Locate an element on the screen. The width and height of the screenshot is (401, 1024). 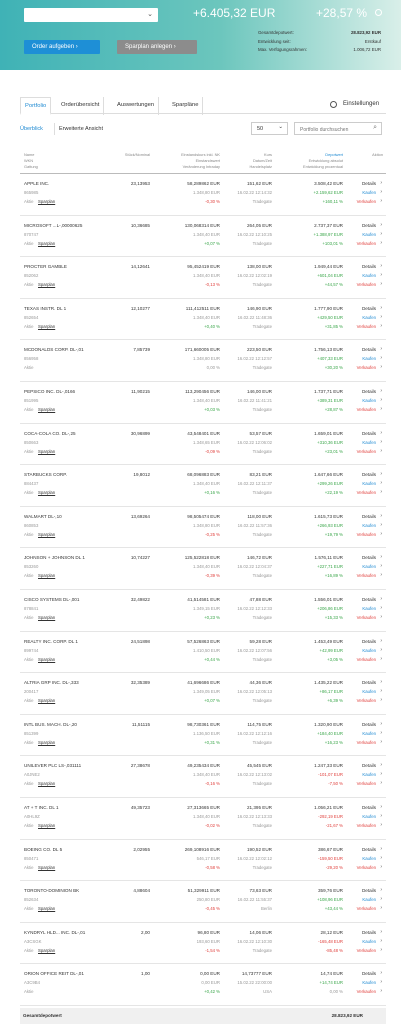
security-name: PEPSICO INC. DL-,0166 is located at coordinates (50, 391).